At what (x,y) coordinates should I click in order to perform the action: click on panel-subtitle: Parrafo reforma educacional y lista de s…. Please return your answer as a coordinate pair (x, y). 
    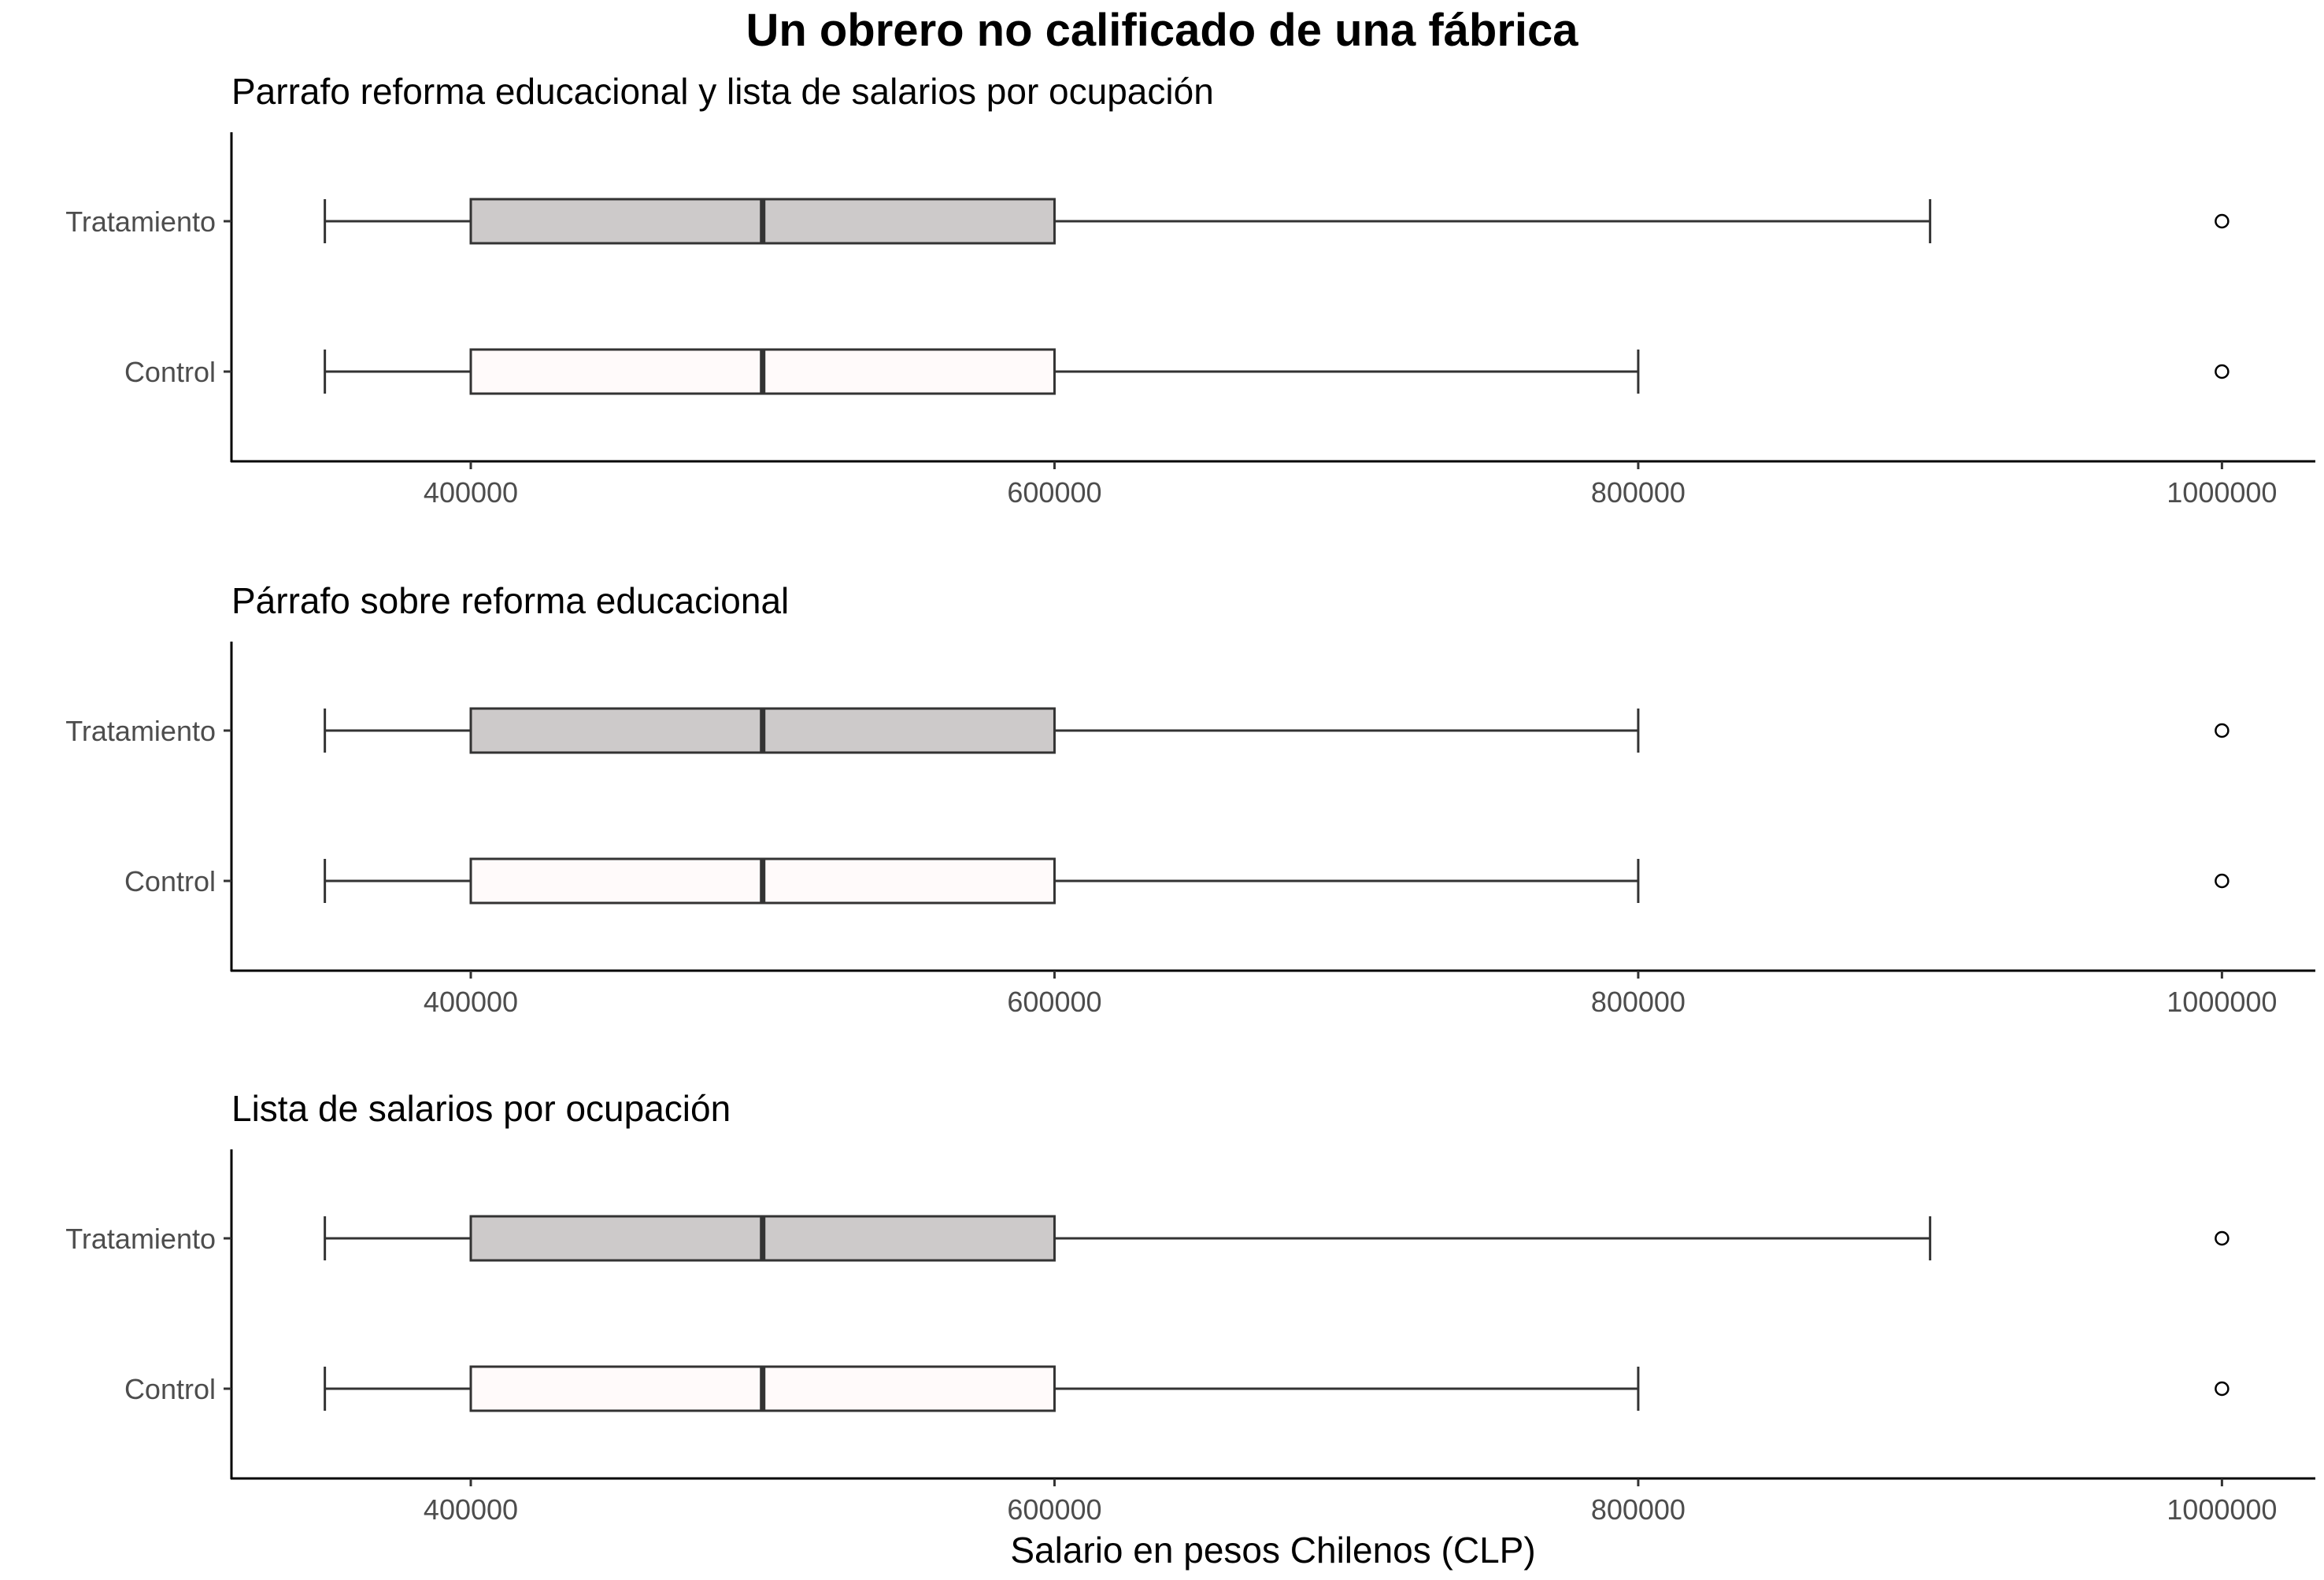
    Looking at the image, I should click on (722, 92).